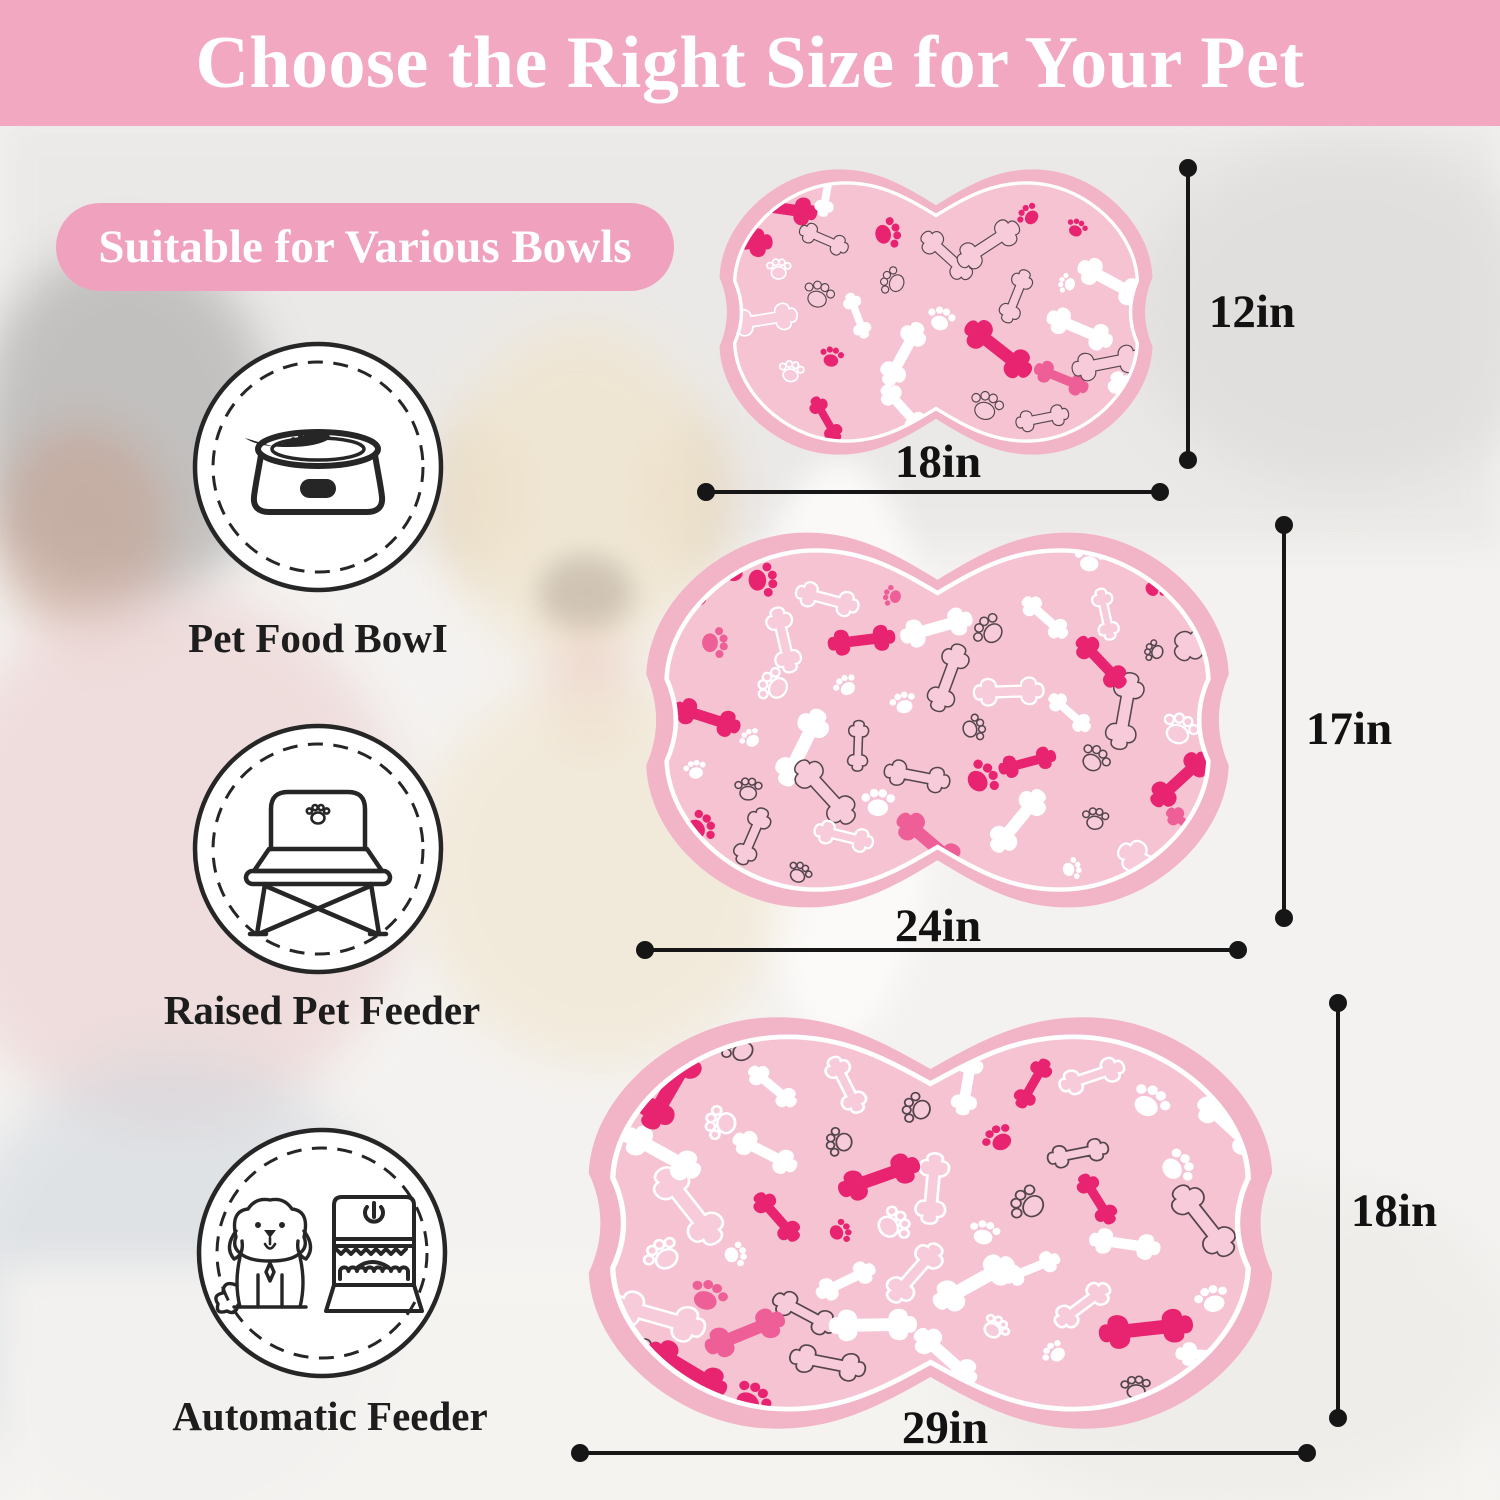 The width and height of the screenshot is (1500, 1500). What do you see at coordinates (750, 63) in the screenshot?
I see `page-title: Choose the Right Size for Your Pet` at bounding box center [750, 63].